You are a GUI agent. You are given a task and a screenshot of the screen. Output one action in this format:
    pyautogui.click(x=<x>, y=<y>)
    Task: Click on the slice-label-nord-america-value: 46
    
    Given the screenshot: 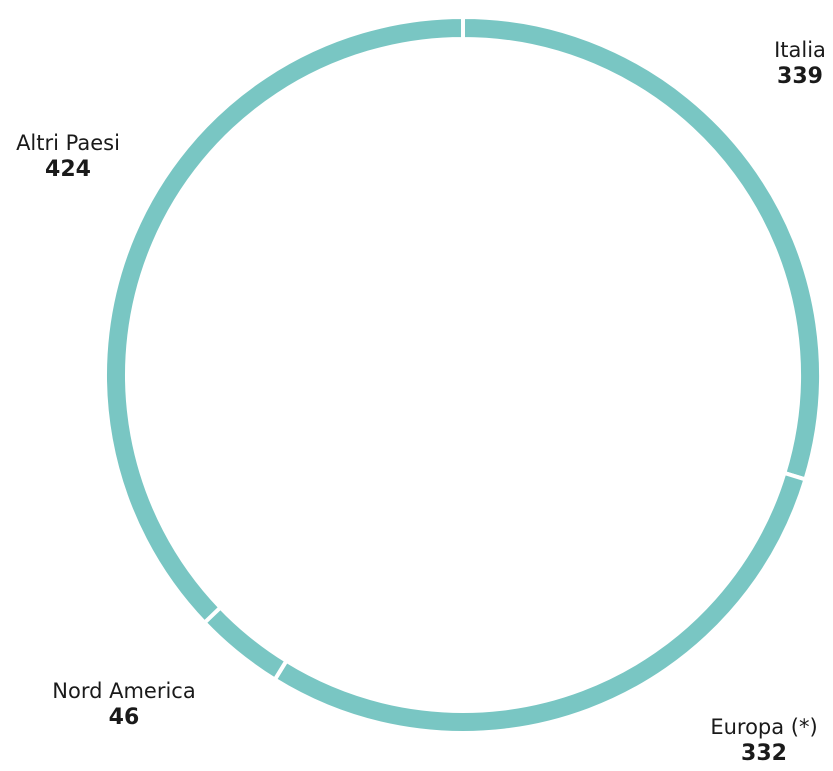 What is the action you would take?
    pyautogui.click(x=124, y=717)
    